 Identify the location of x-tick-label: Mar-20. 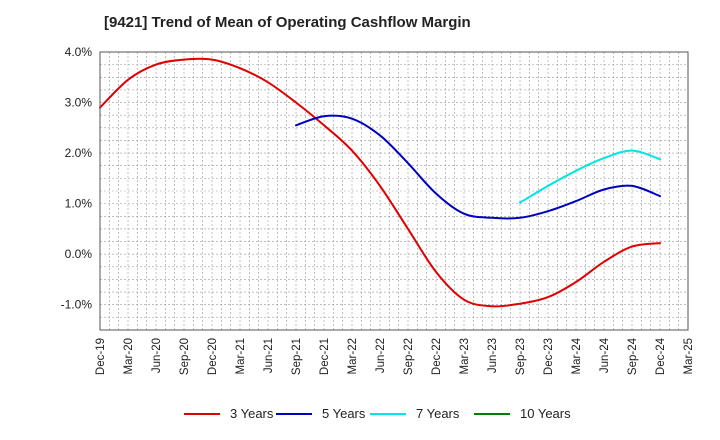
(129, 356).